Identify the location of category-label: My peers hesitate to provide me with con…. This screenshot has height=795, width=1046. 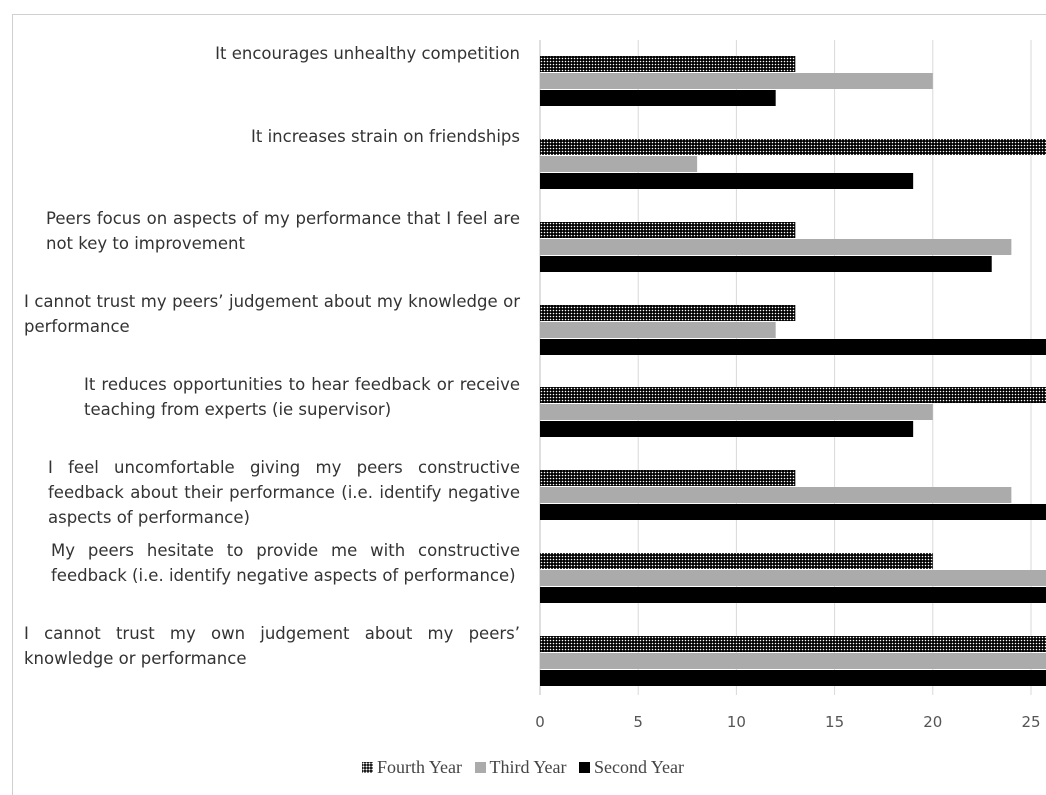
(285, 563).